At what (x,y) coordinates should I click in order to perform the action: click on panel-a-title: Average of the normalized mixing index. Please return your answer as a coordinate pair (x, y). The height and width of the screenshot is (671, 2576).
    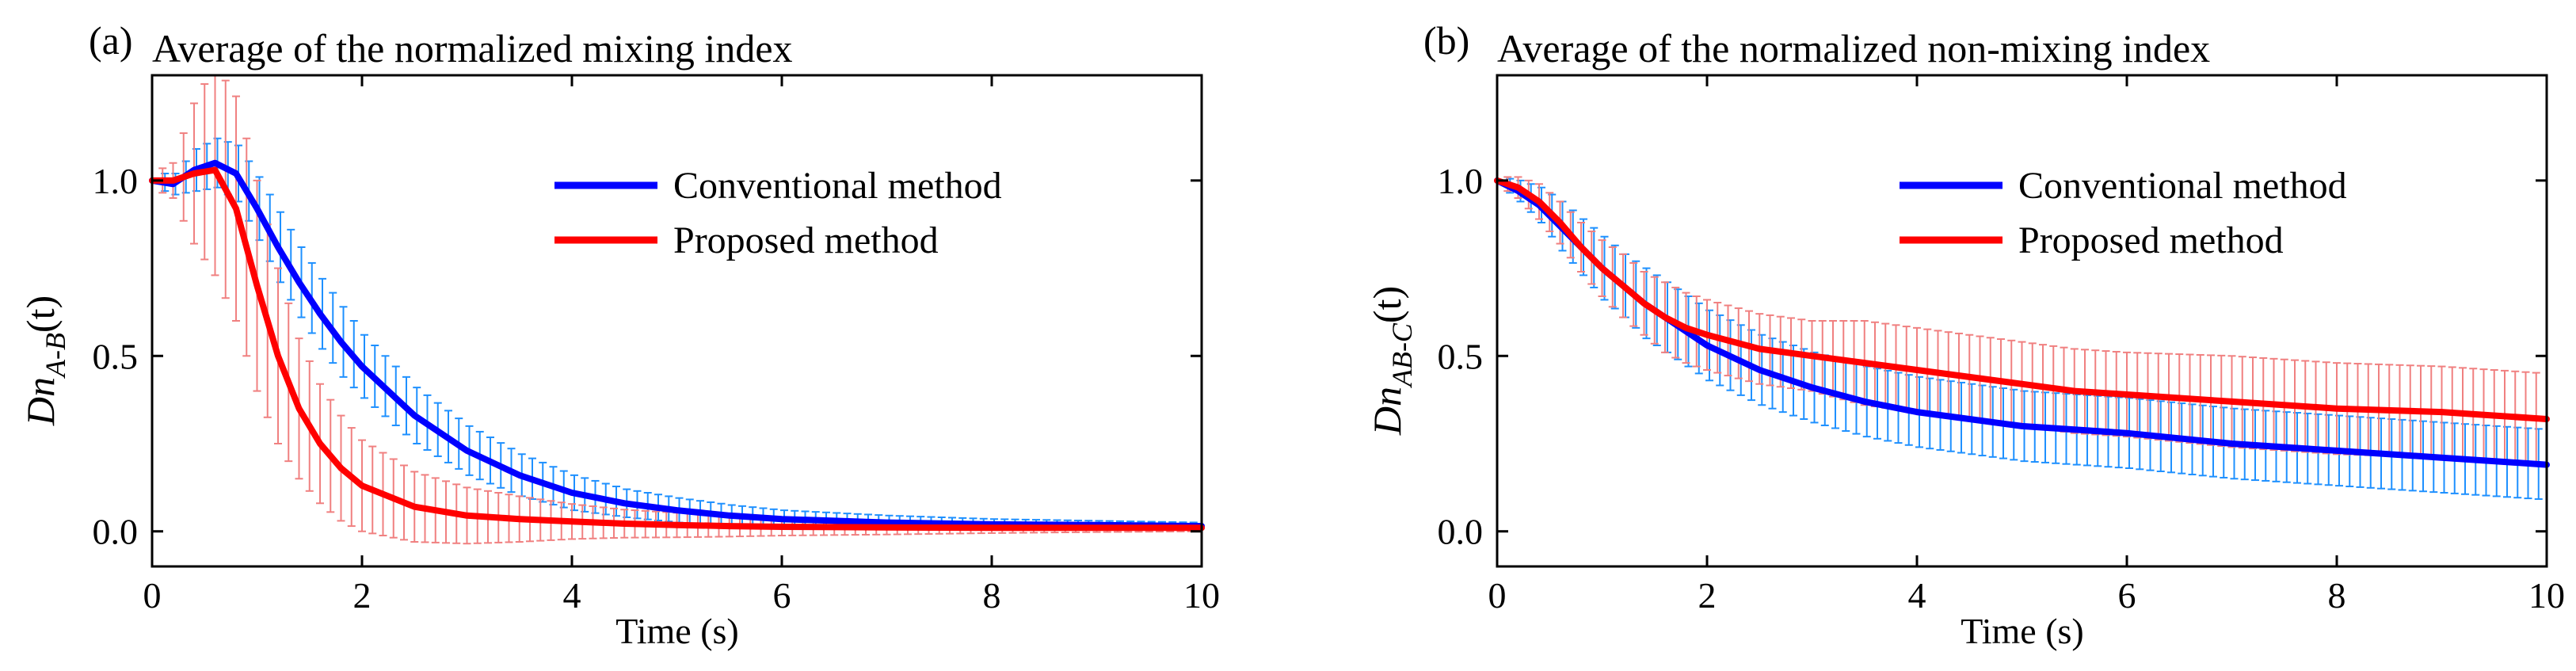
    Looking at the image, I should click on (473, 49).